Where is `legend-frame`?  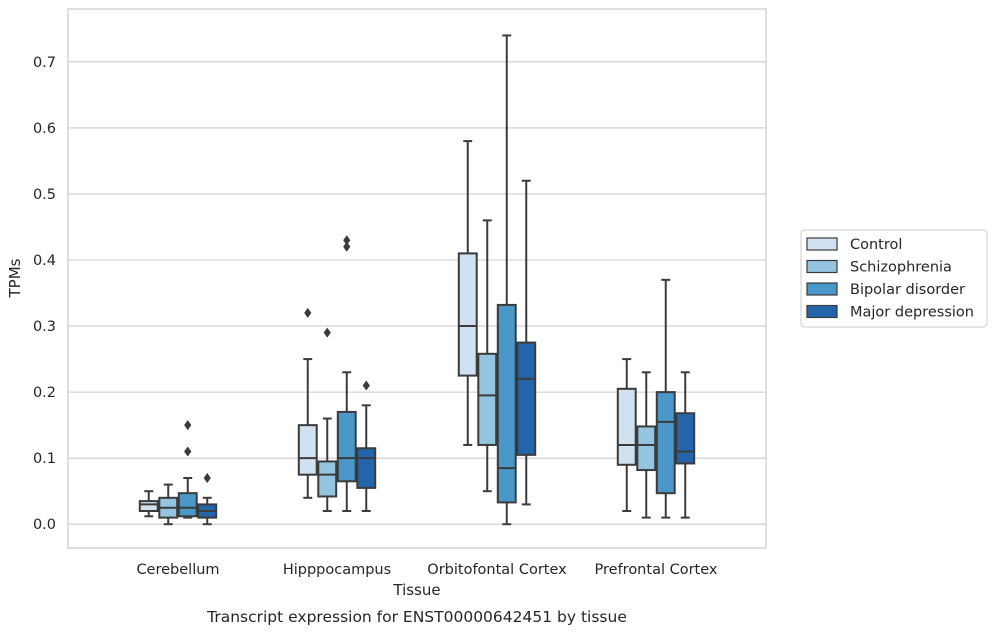
legend-frame is located at coordinates (894, 278).